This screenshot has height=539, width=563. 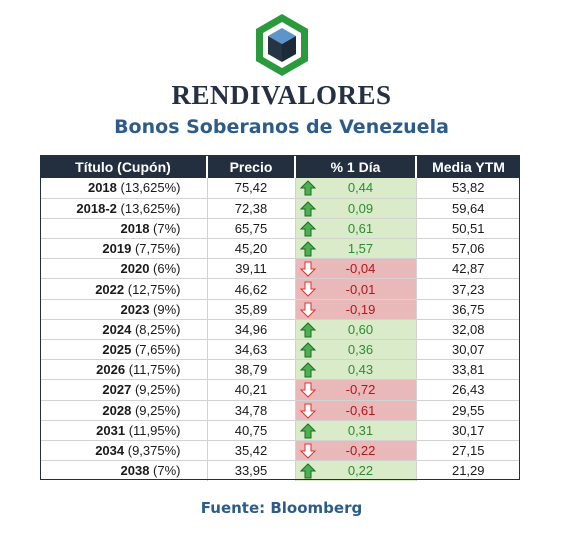 I want to click on bond-daily-change-value: -0,61, so click(x=360, y=410).